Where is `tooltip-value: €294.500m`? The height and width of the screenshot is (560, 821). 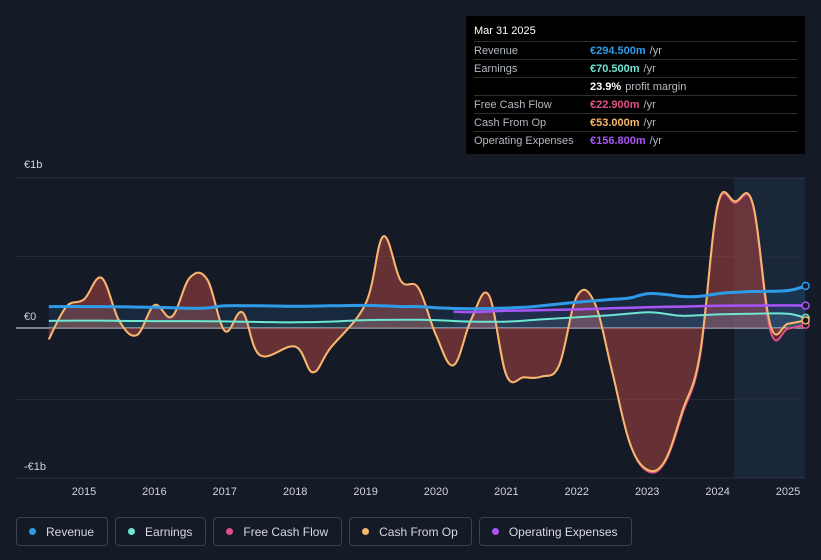 tooltip-value: €294.500m is located at coordinates (618, 50).